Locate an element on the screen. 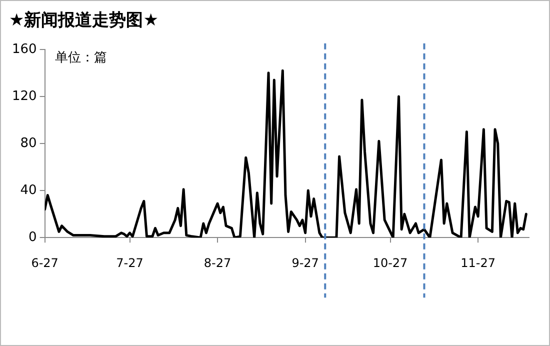 This screenshot has width=550, height=346. x-tick-label: 6-27 is located at coordinates (44, 263).